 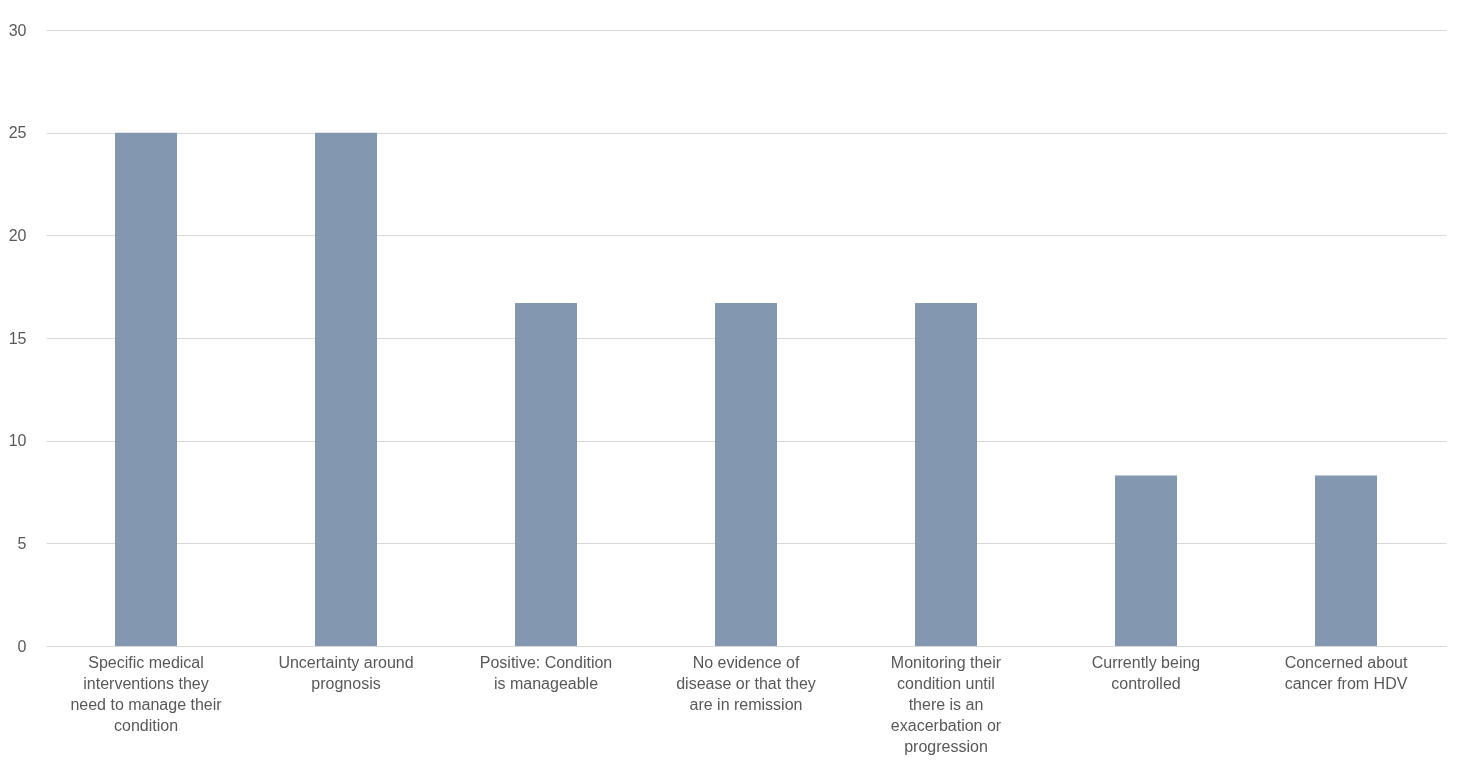 I want to click on y-tick-label: 30, so click(x=17, y=30).